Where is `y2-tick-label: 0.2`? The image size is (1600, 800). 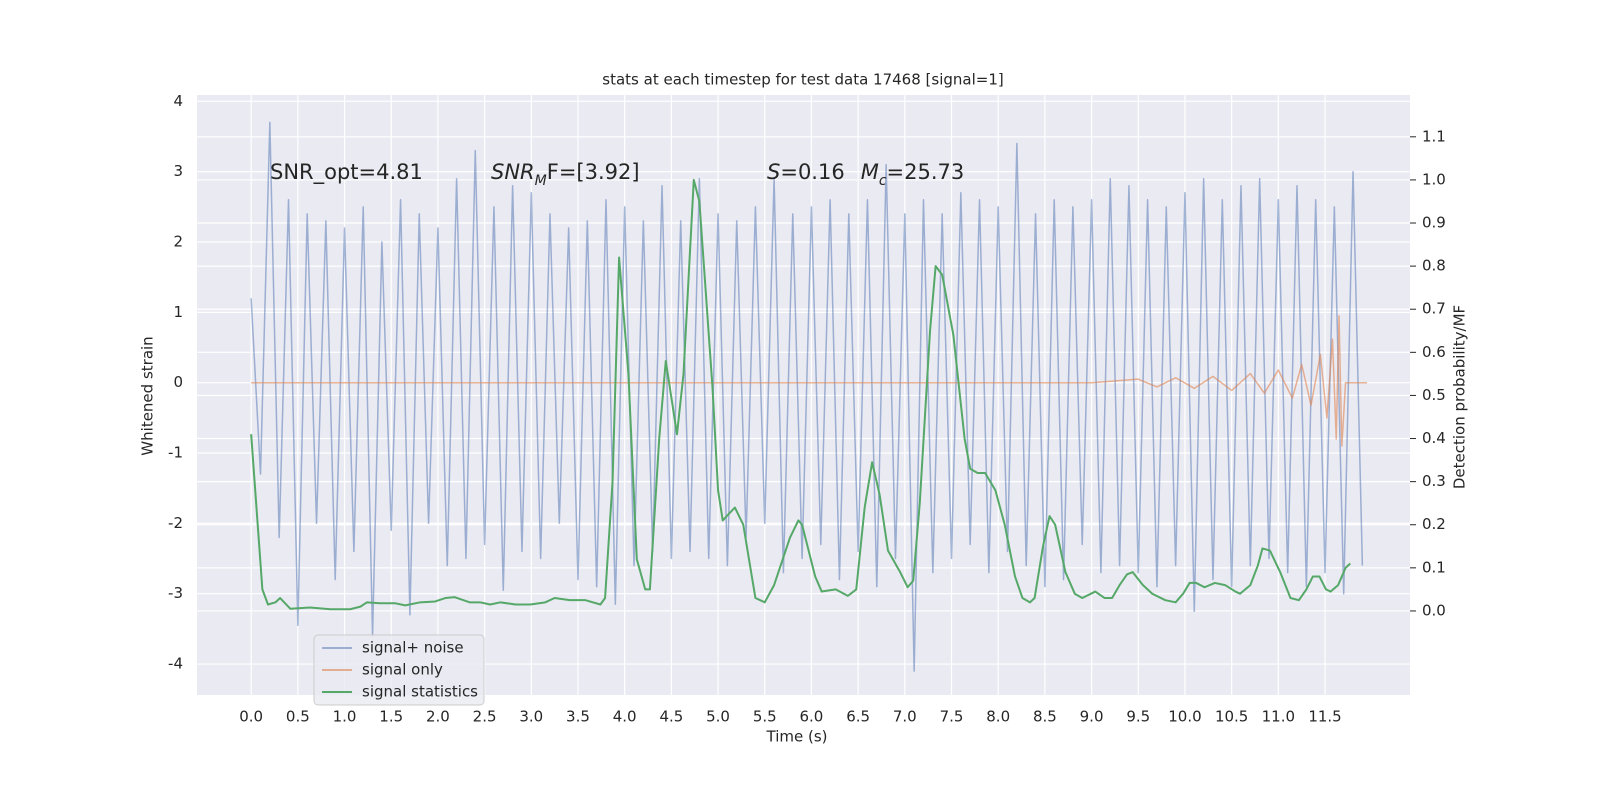
y2-tick-label: 0.2 is located at coordinates (1434, 524).